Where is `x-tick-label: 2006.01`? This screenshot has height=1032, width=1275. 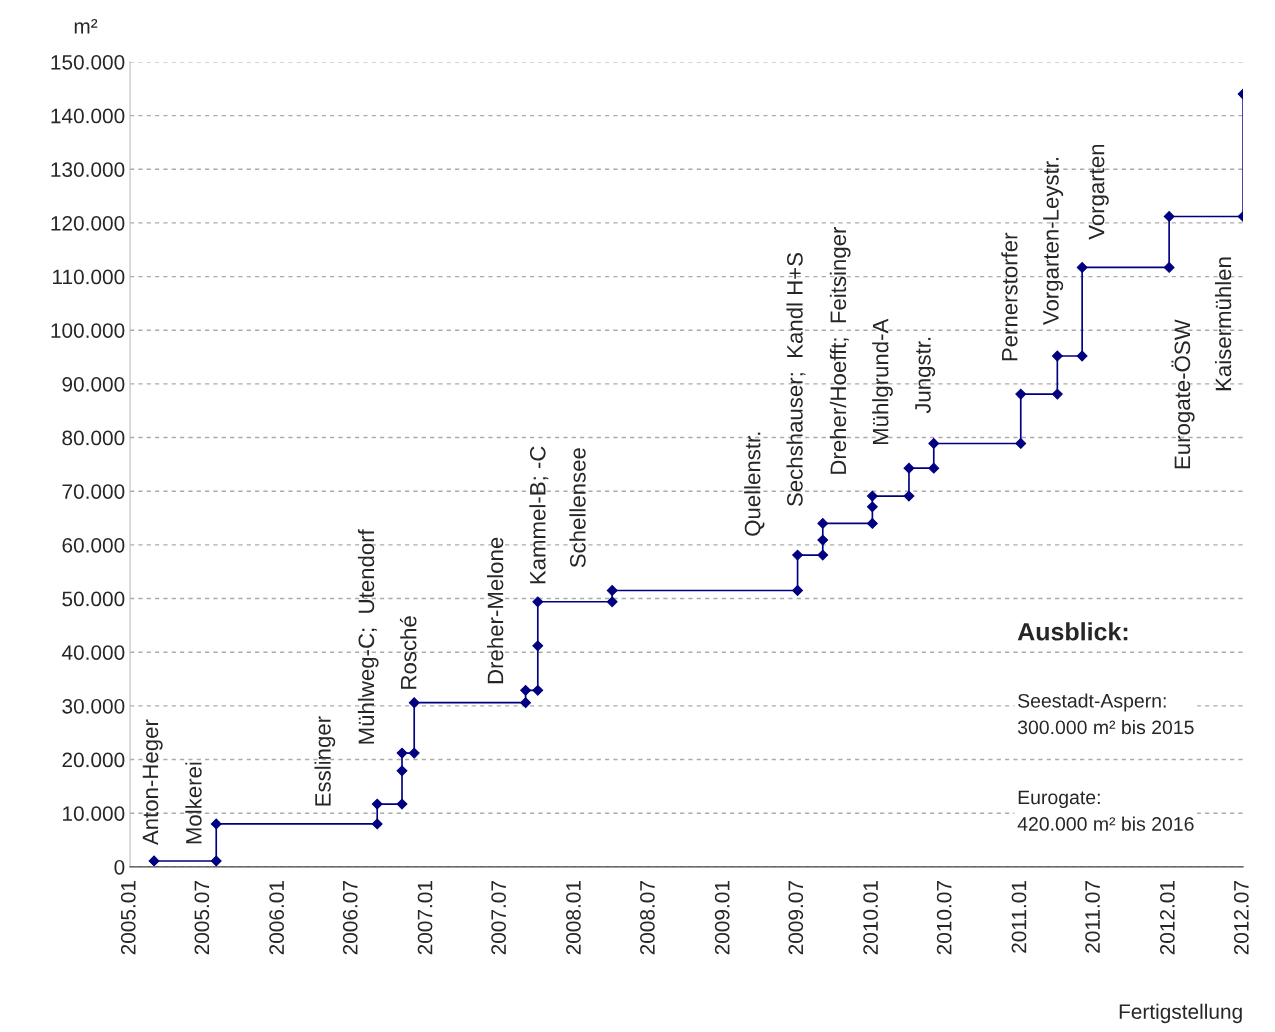 x-tick-label: 2006.01 is located at coordinates (277, 918).